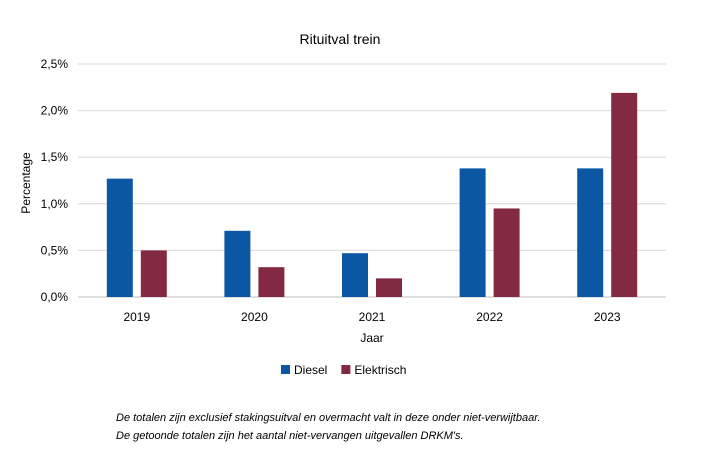  I want to click on bar-diesel-2019, so click(119, 237).